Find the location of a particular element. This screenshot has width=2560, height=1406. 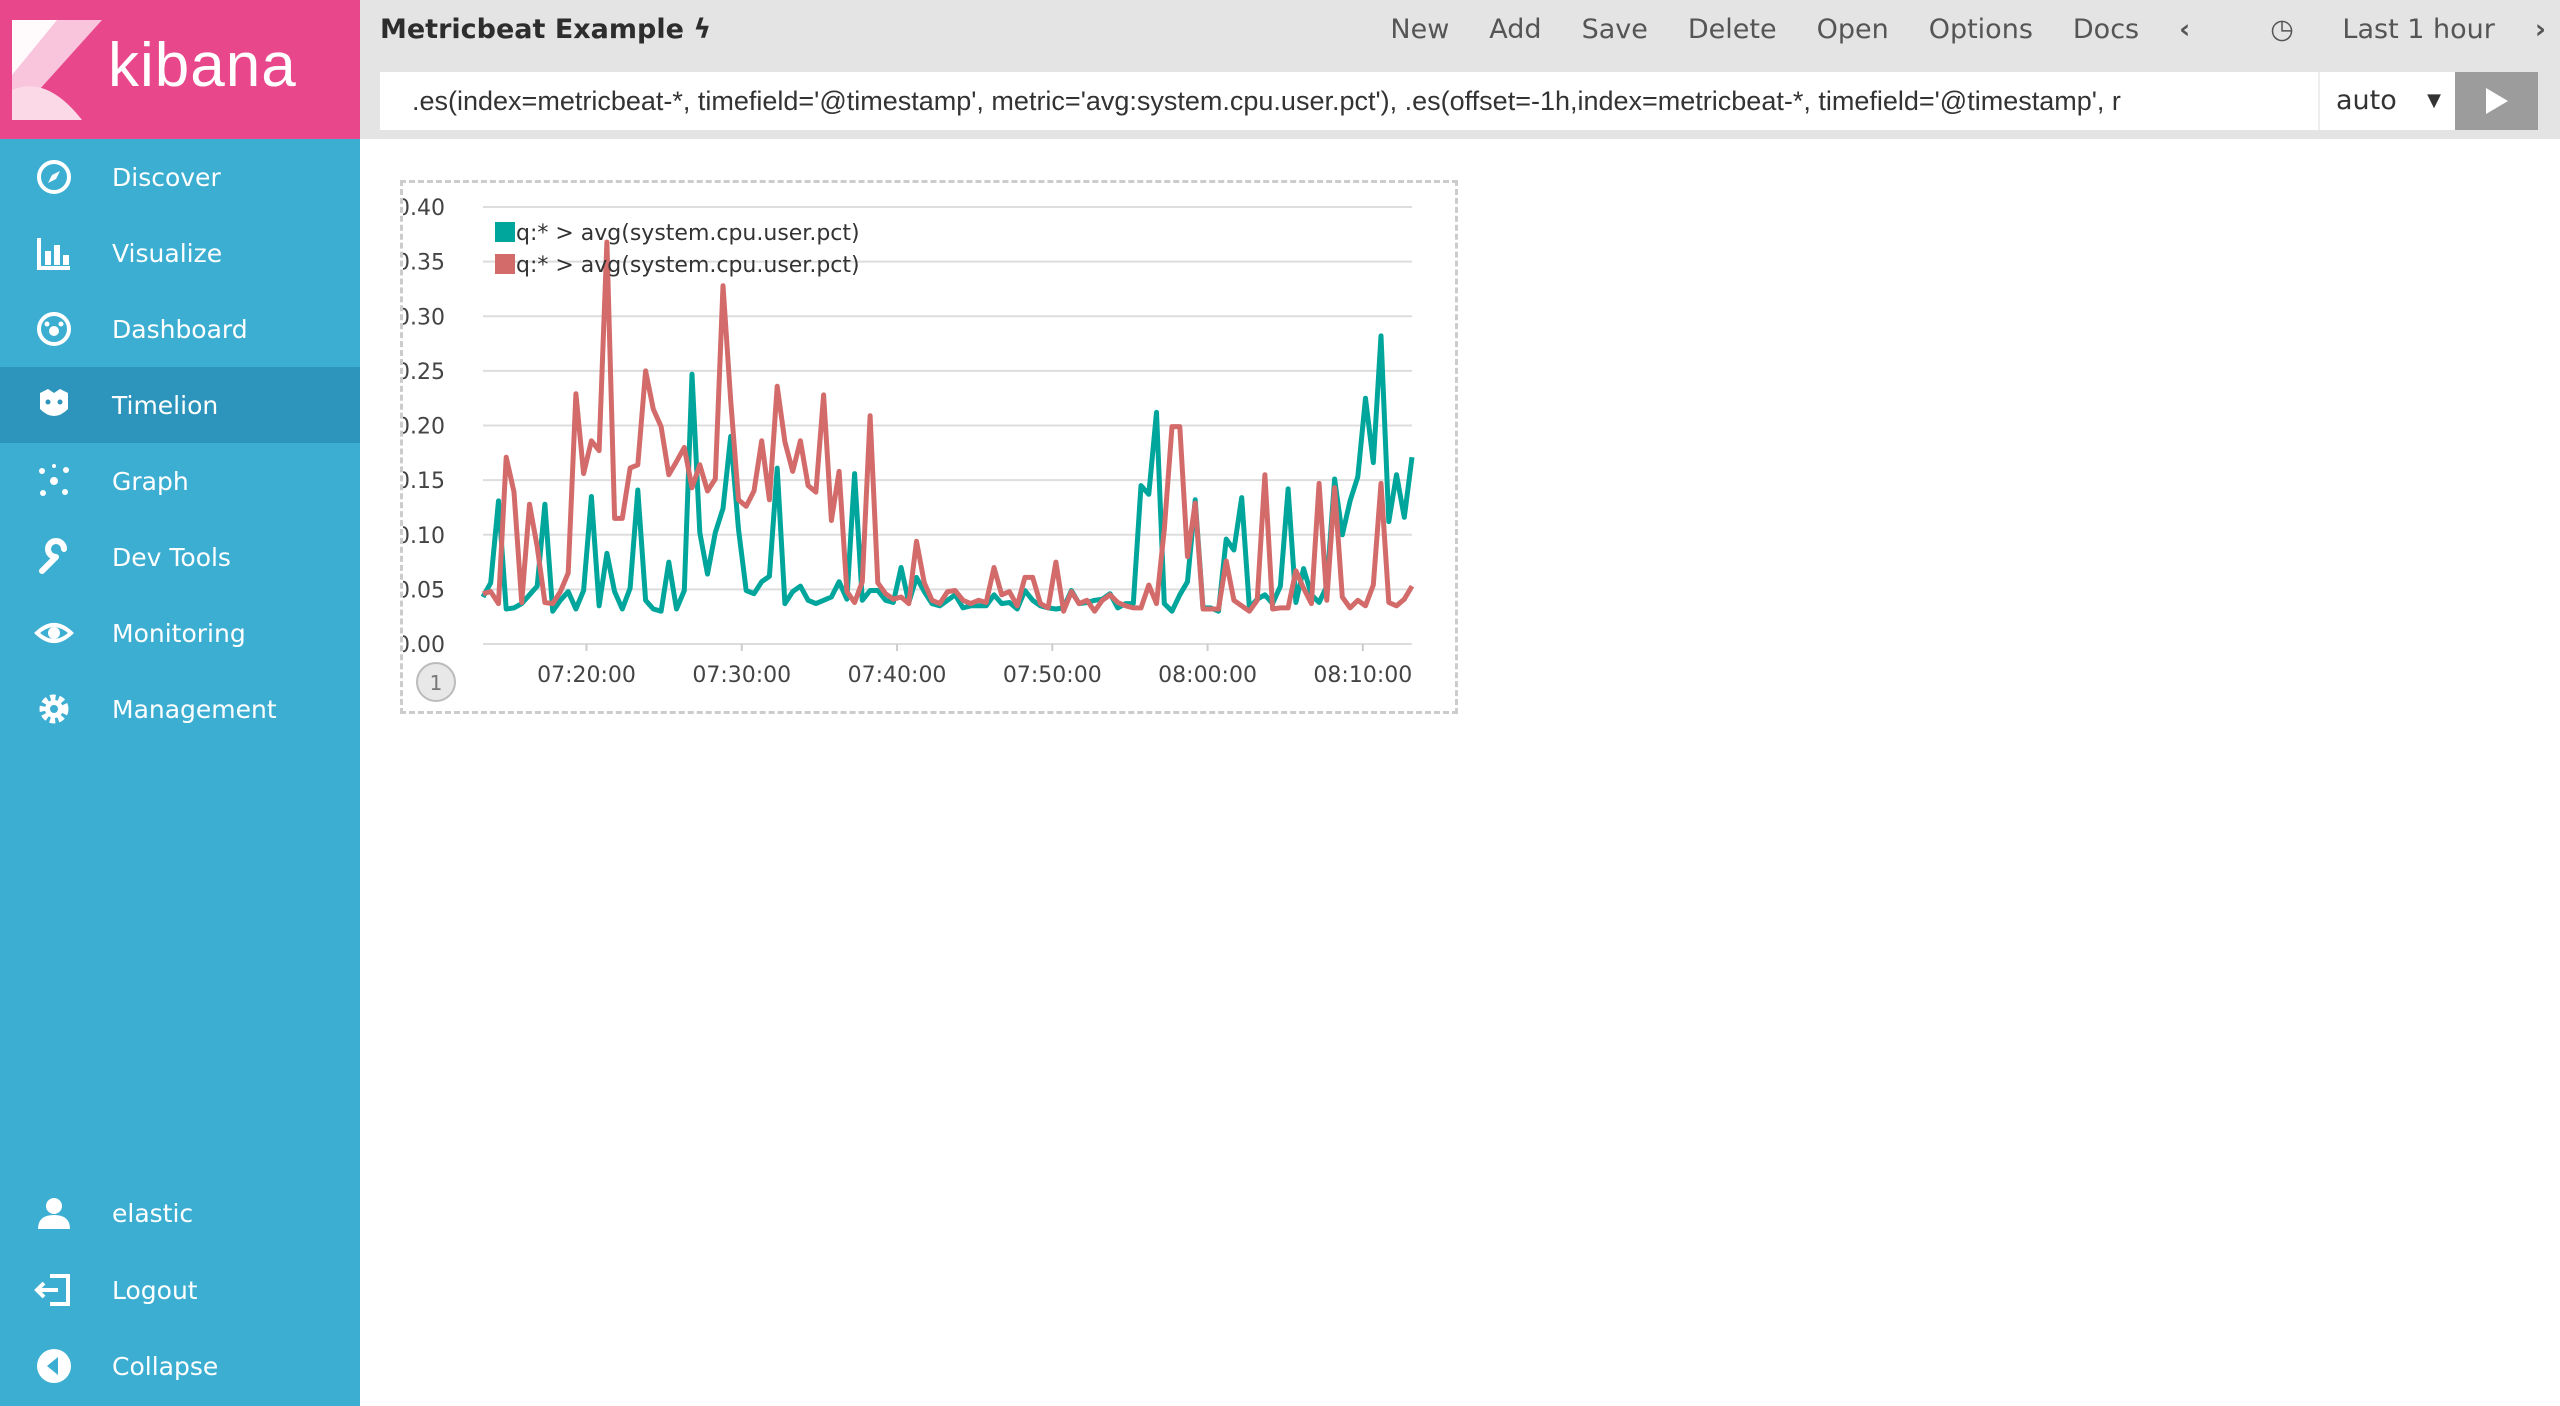

sidebar-item-dashboard: Dashboard is located at coordinates (180, 329).